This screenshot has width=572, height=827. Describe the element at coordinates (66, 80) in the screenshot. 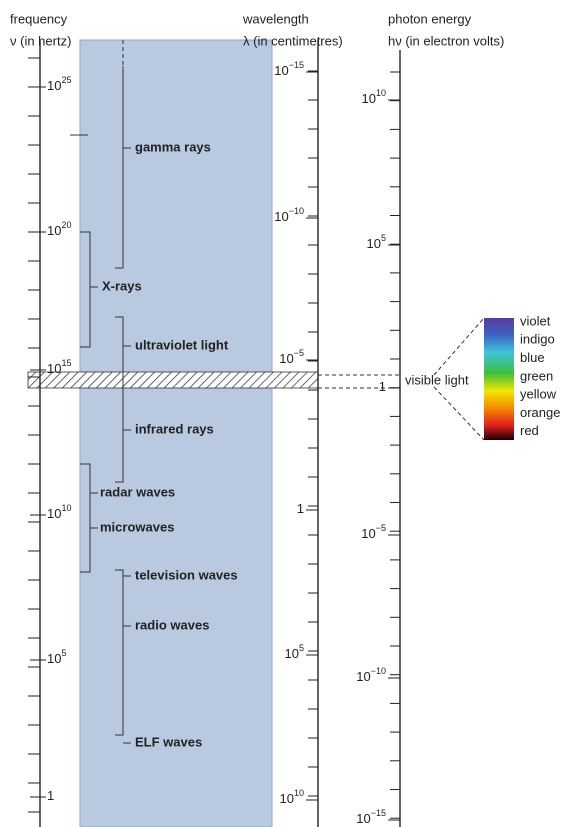

I see `label-exponent: 25` at that location.